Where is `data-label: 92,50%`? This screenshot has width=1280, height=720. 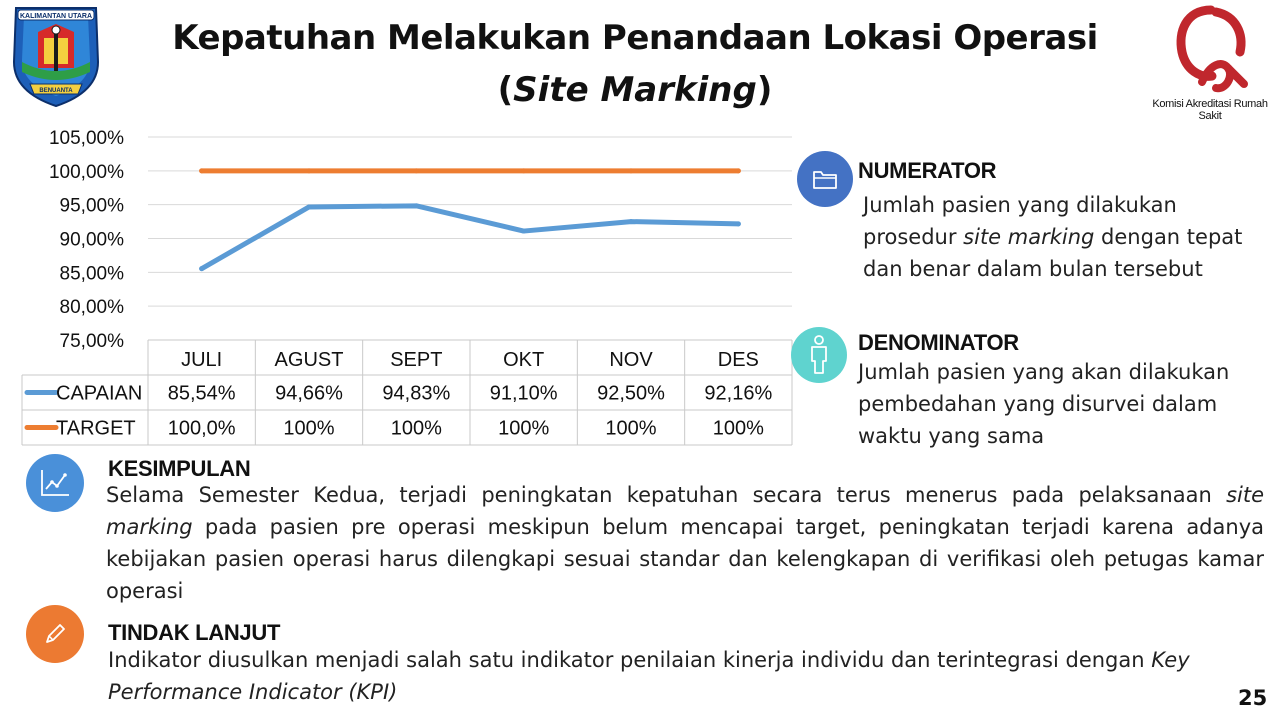 data-label: 92,50% is located at coordinates (631, 394).